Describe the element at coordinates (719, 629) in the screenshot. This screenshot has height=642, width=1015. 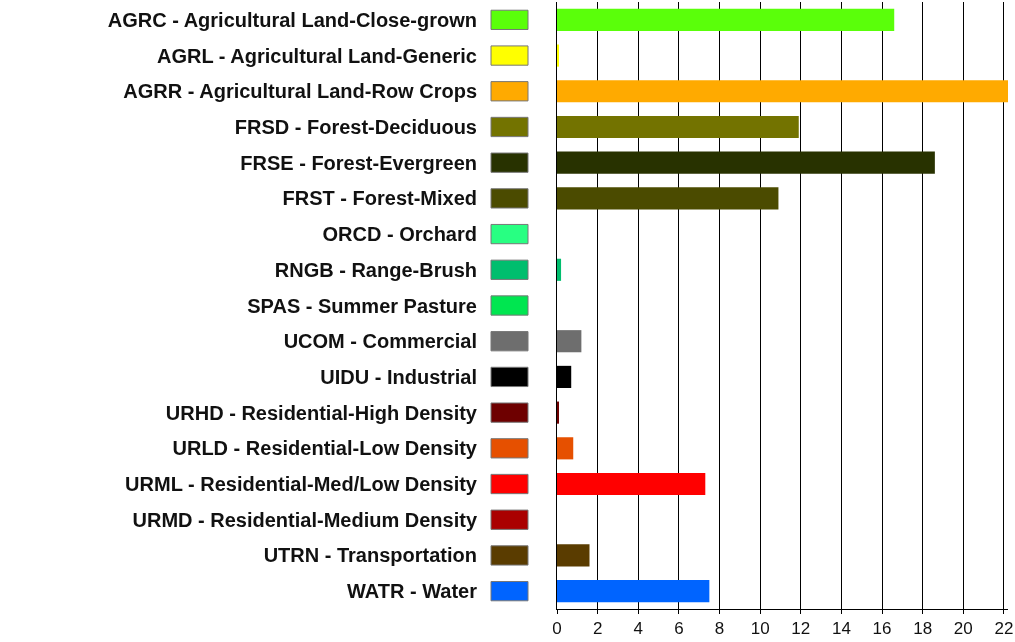
I see `x-tick-label: 8` at that location.